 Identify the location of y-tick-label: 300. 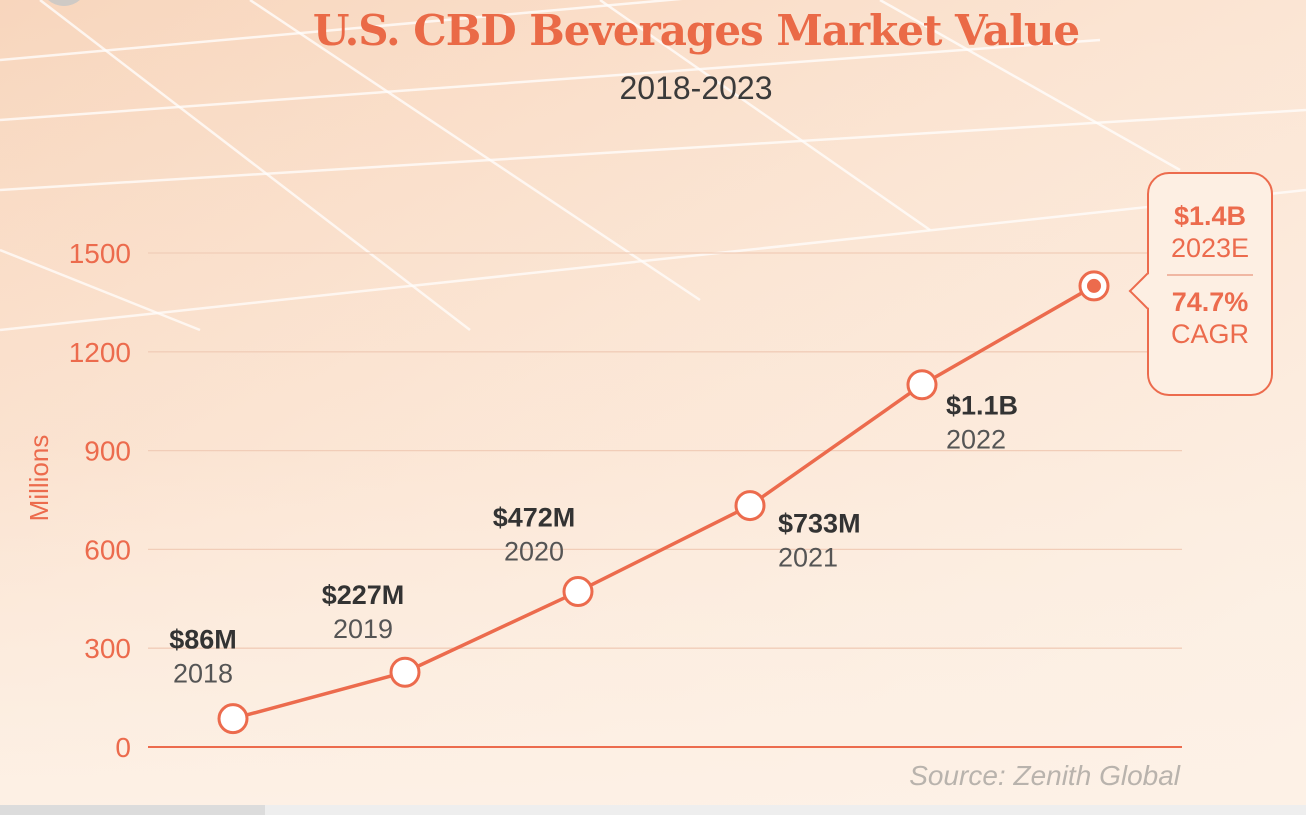
(107, 648).